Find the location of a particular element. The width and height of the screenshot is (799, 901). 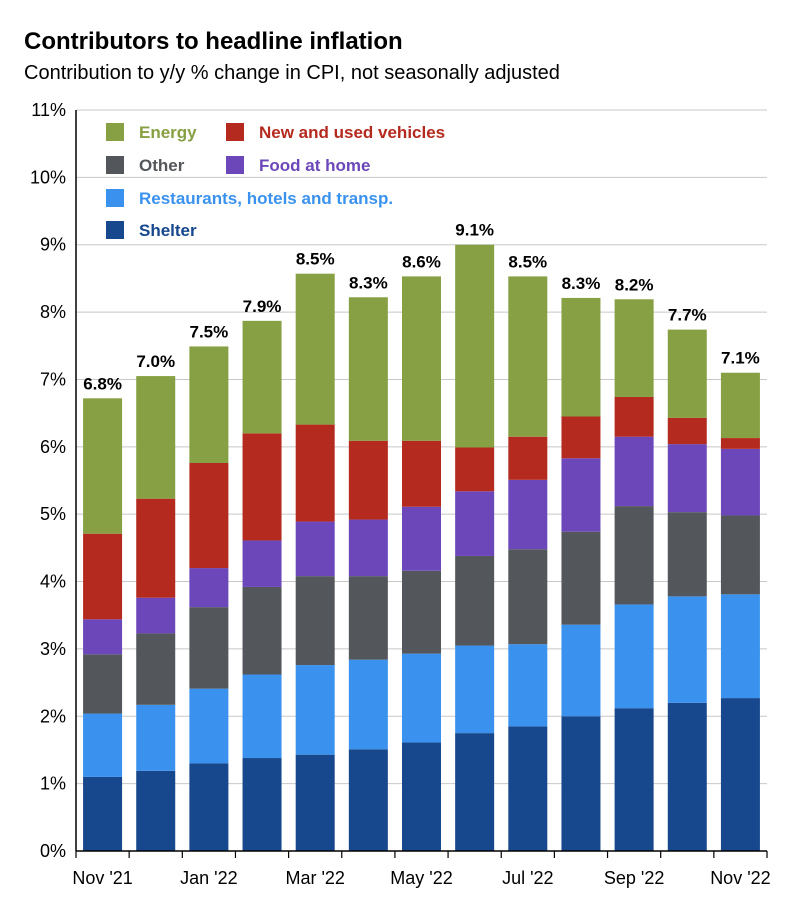

legend-label: Shelter is located at coordinates (168, 230).